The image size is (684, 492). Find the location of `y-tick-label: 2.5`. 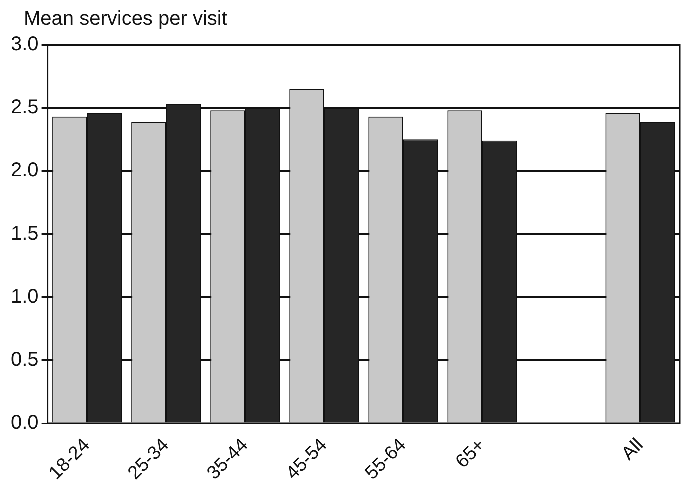

y-tick-label: 2.5 is located at coordinates (24, 107).